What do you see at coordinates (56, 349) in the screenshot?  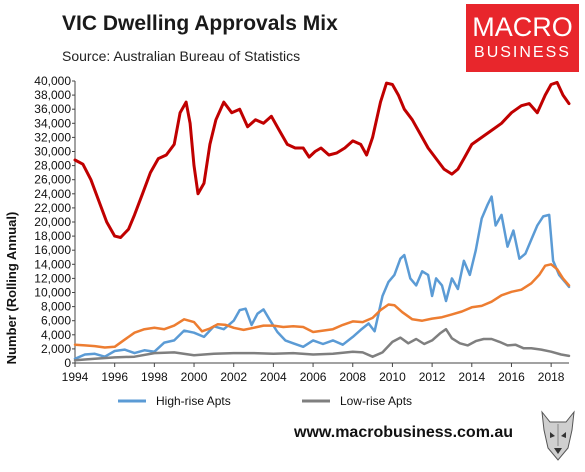 I see `y-tick-label: 2,000` at bounding box center [56, 349].